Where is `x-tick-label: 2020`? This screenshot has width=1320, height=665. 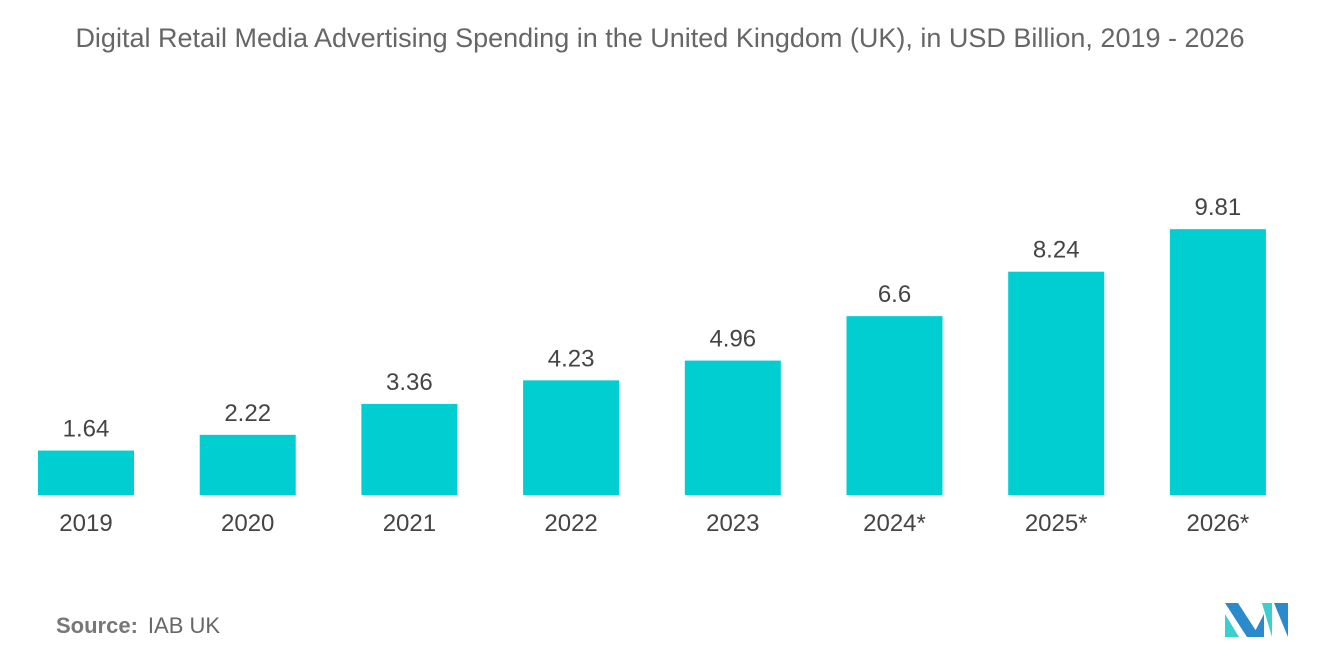 x-tick-label: 2020 is located at coordinates (247, 523).